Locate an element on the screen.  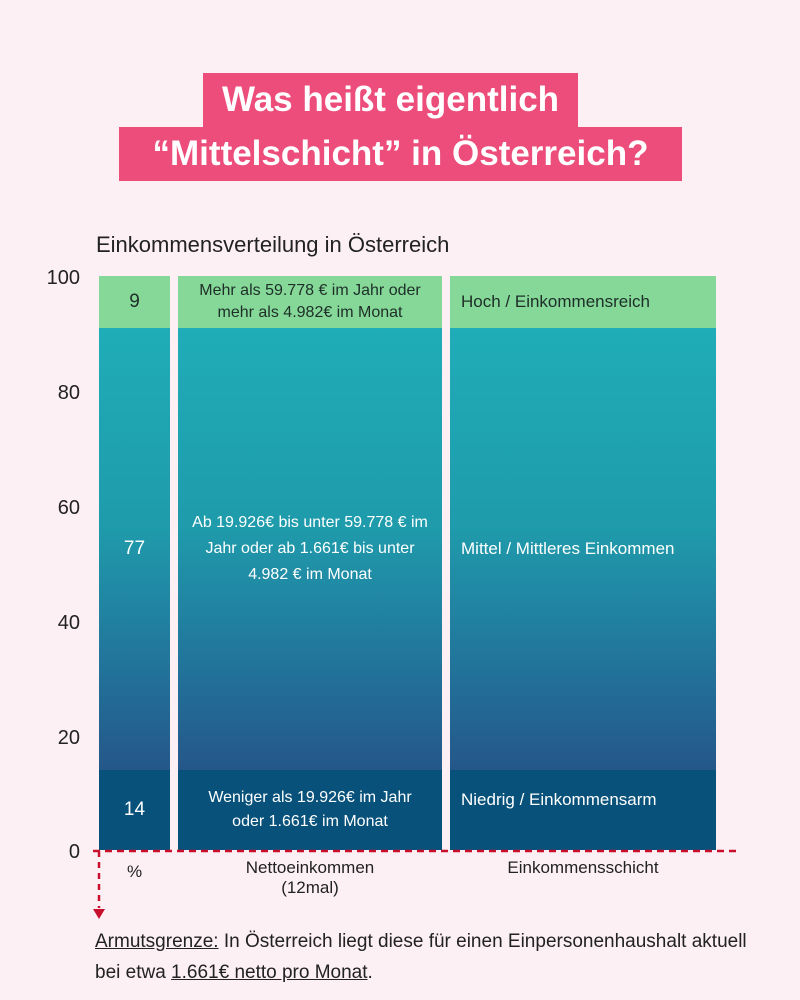
y-tick-label-60: 60 is located at coordinates (68, 508).